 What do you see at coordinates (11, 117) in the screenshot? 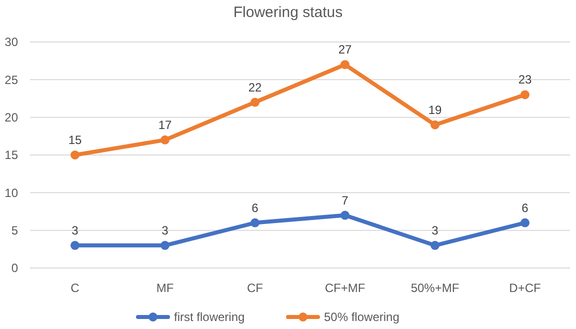
I see `y-tick-label: 20` at bounding box center [11, 117].